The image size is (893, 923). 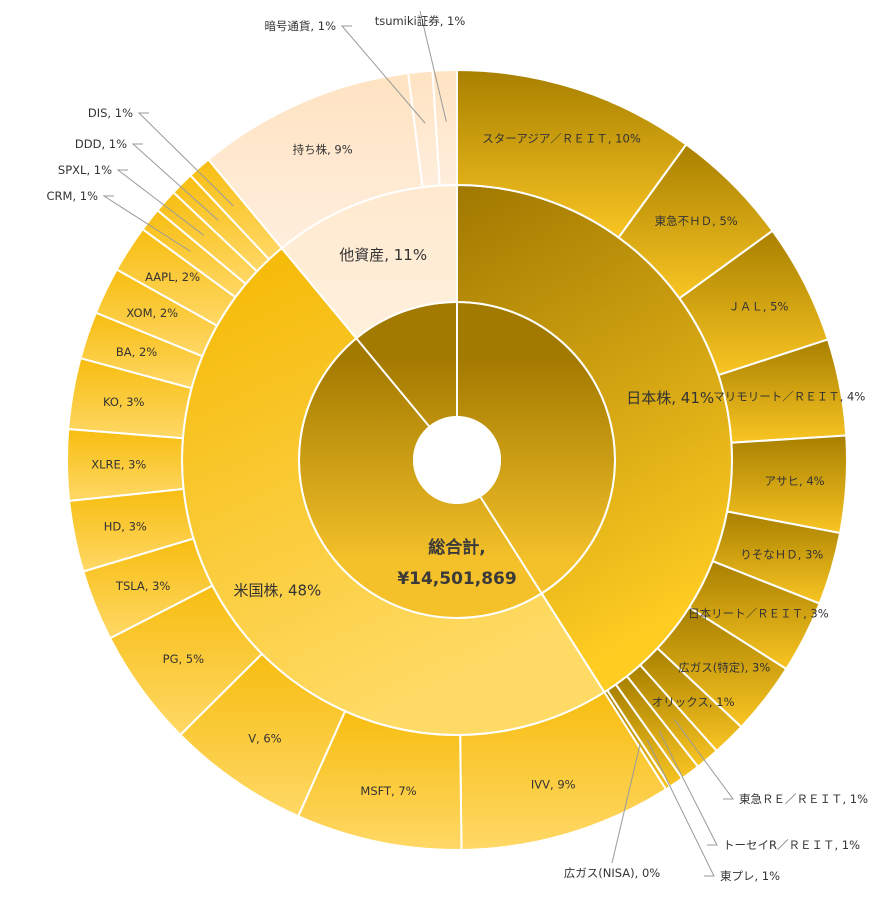 I want to click on leader-line-ddd, so click(x=175, y=182).